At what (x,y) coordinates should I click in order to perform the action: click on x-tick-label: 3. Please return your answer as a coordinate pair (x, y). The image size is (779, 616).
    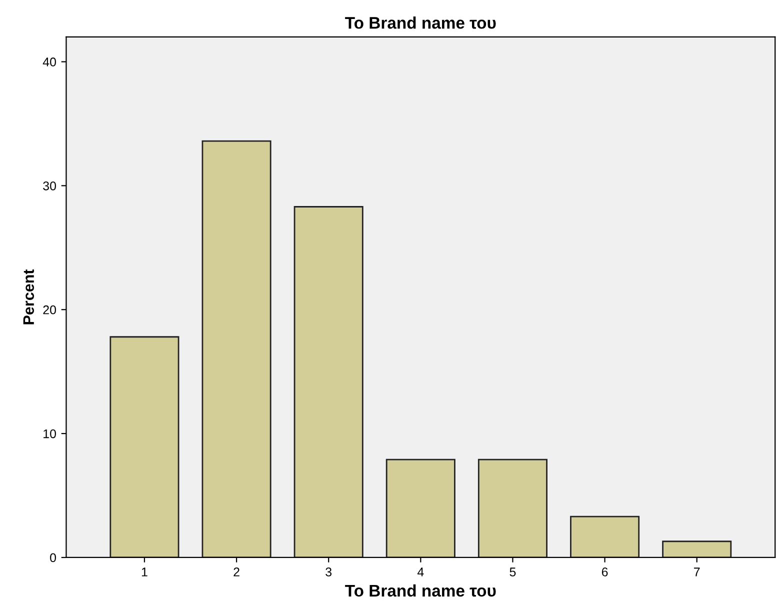
    Looking at the image, I should click on (329, 572).